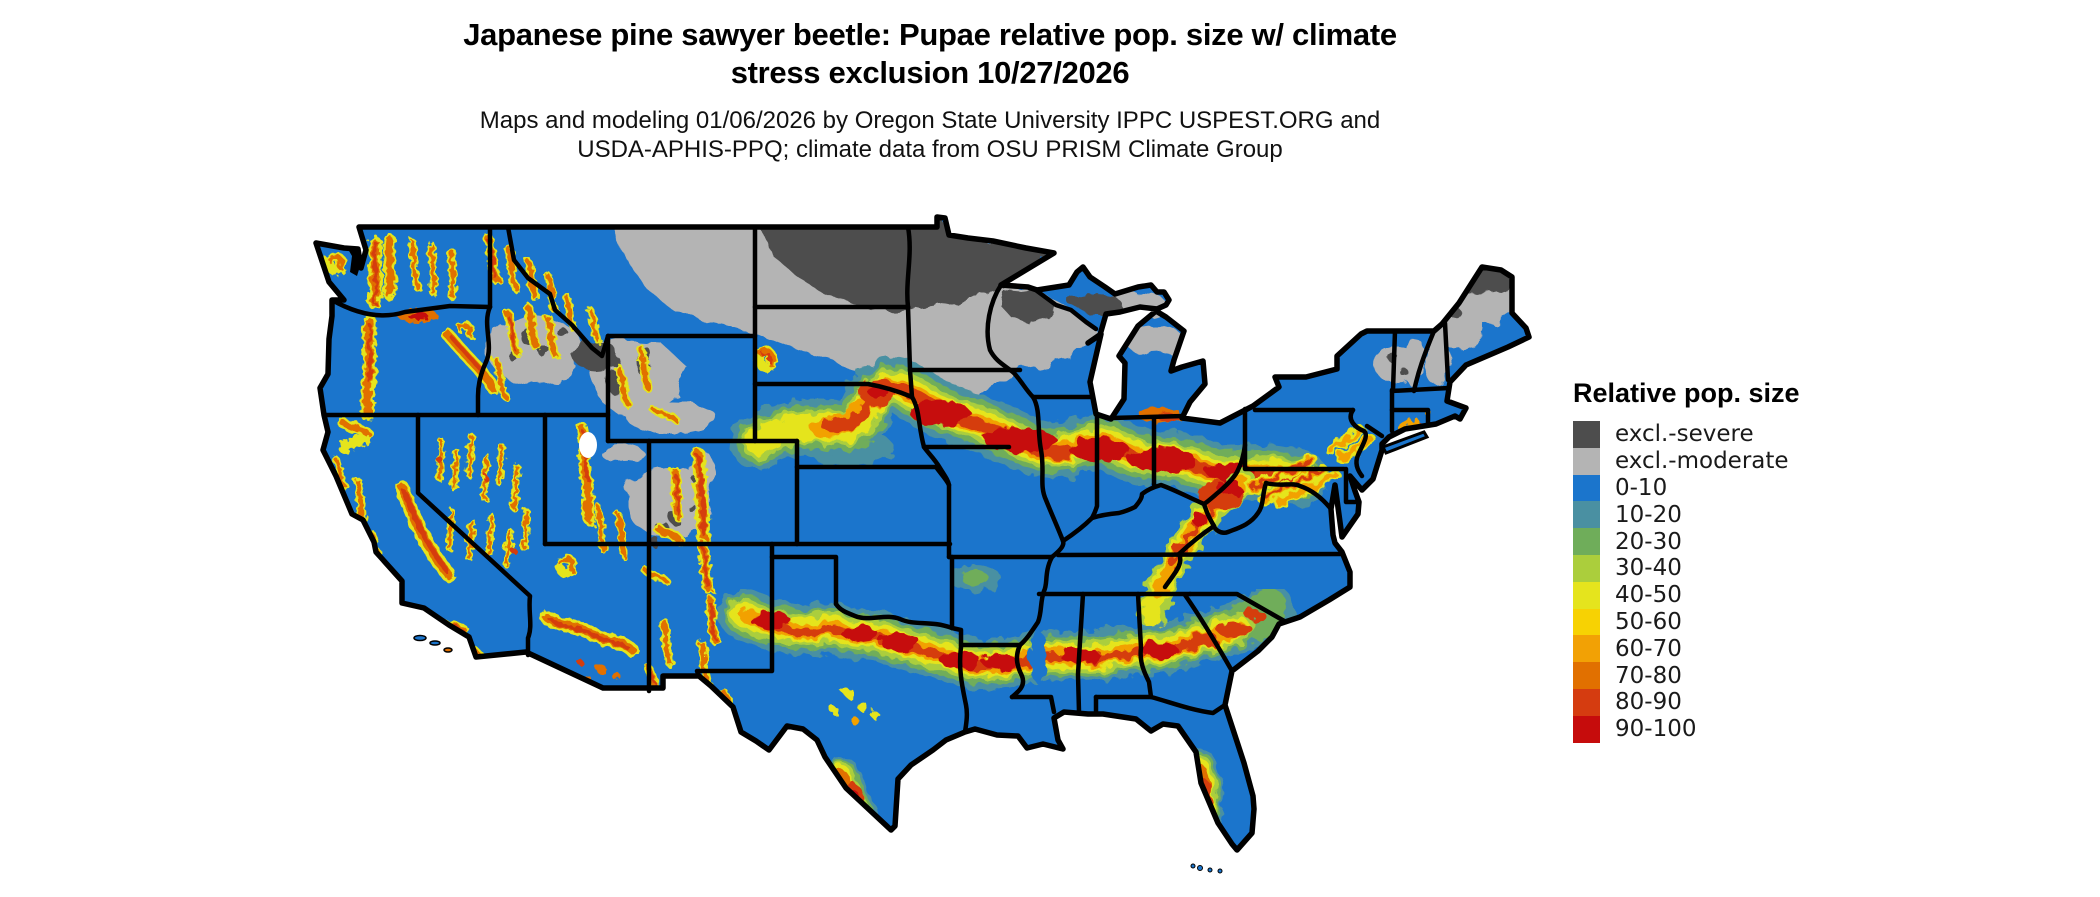 The image size is (2100, 897). I want to click on legend-item: 0-10, so click(1686, 488).